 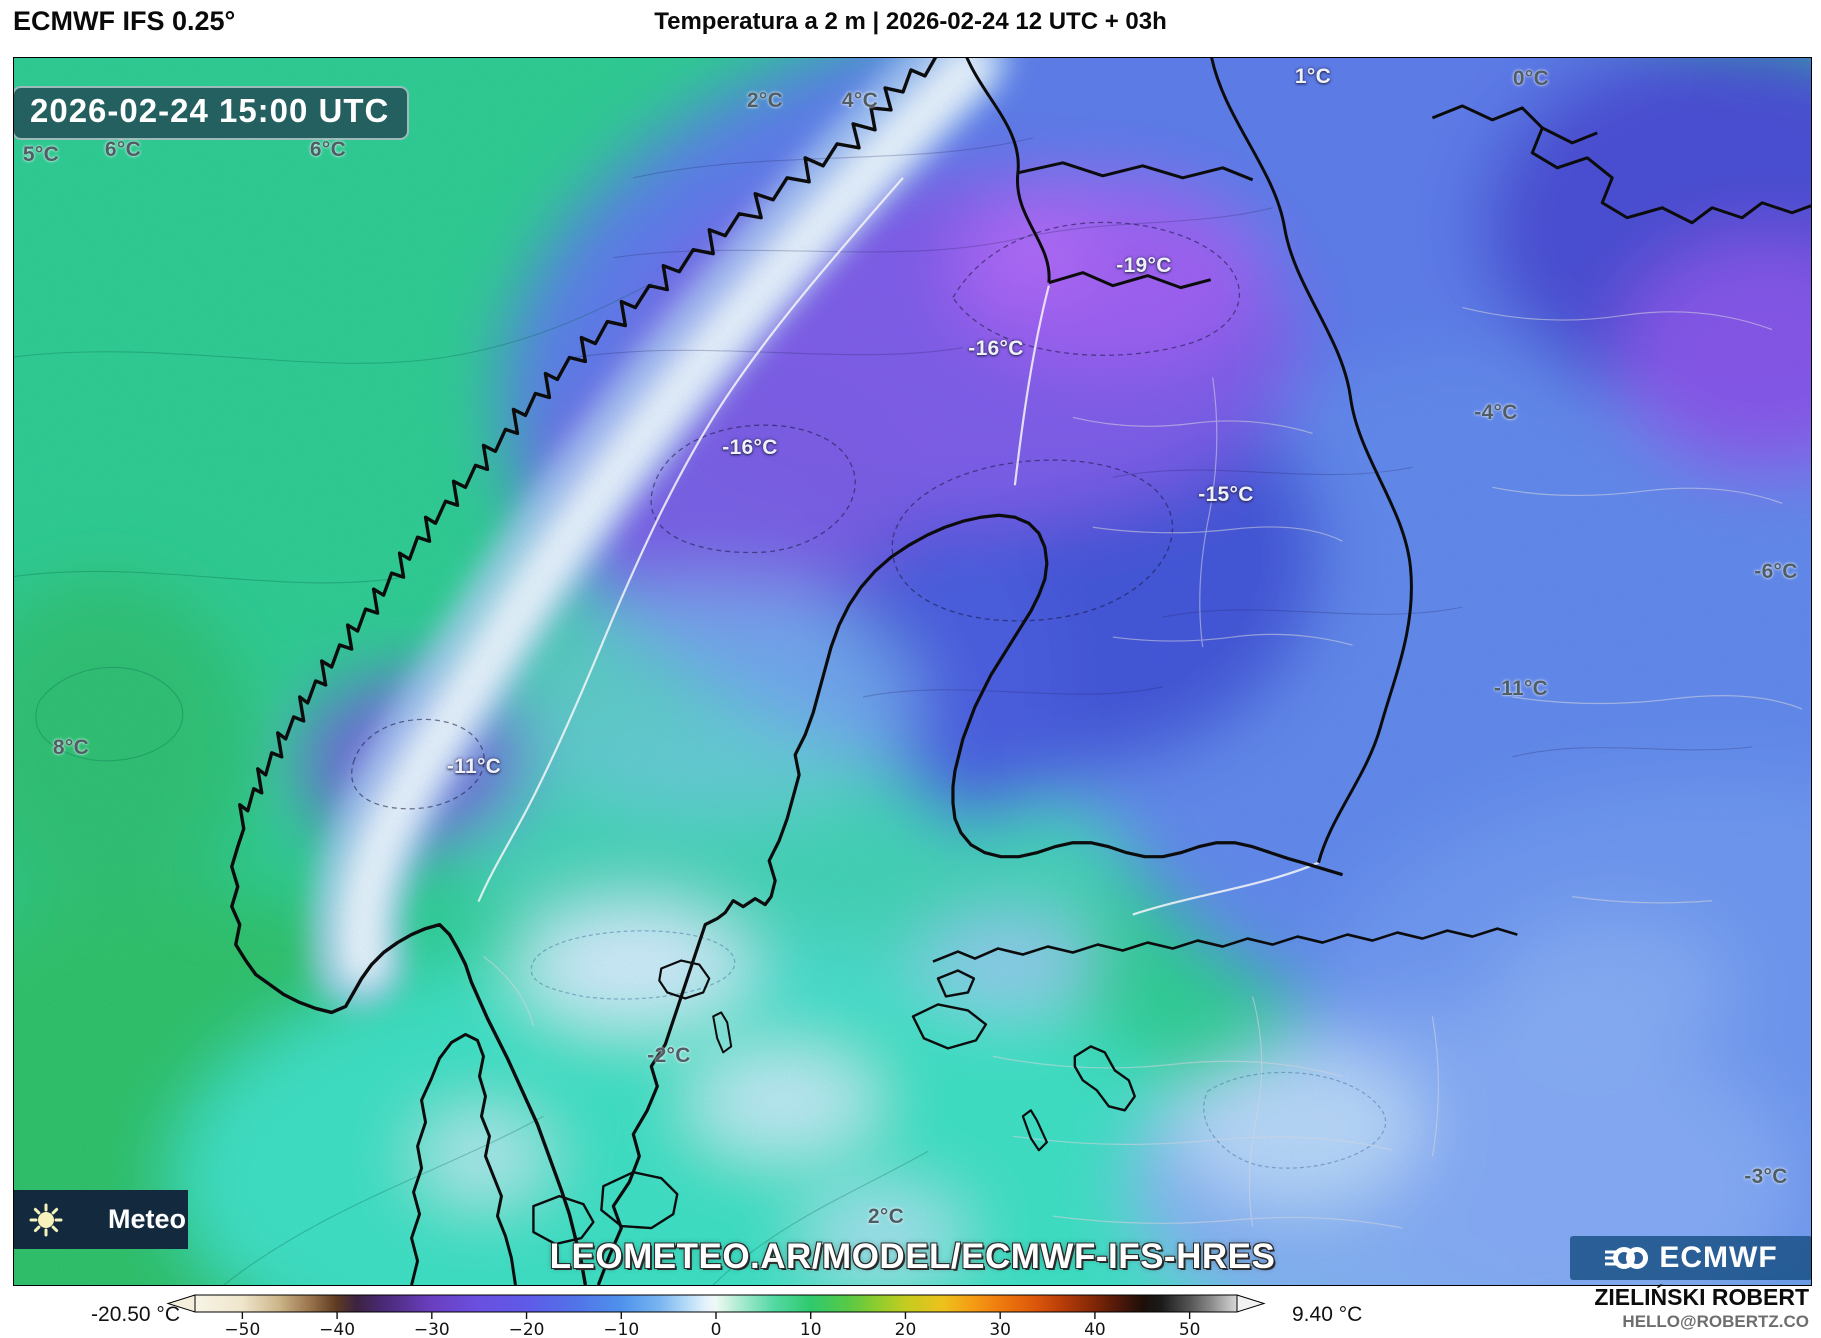 What do you see at coordinates (147, 1219) in the screenshot?
I see `site-logo-text: Meteo` at bounding box center [147, 1219].